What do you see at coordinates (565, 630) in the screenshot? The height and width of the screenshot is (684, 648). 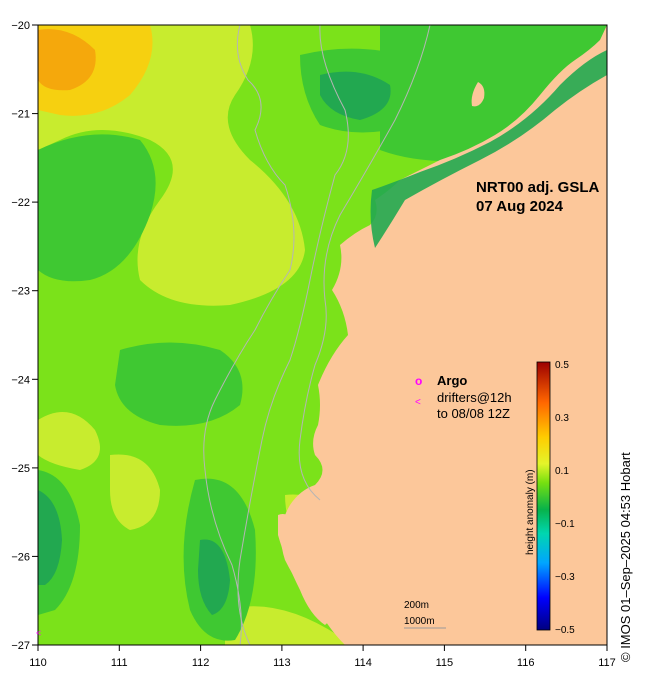 I see `colorbar-tick-label: −0.5` at bounding box center [565, 630].